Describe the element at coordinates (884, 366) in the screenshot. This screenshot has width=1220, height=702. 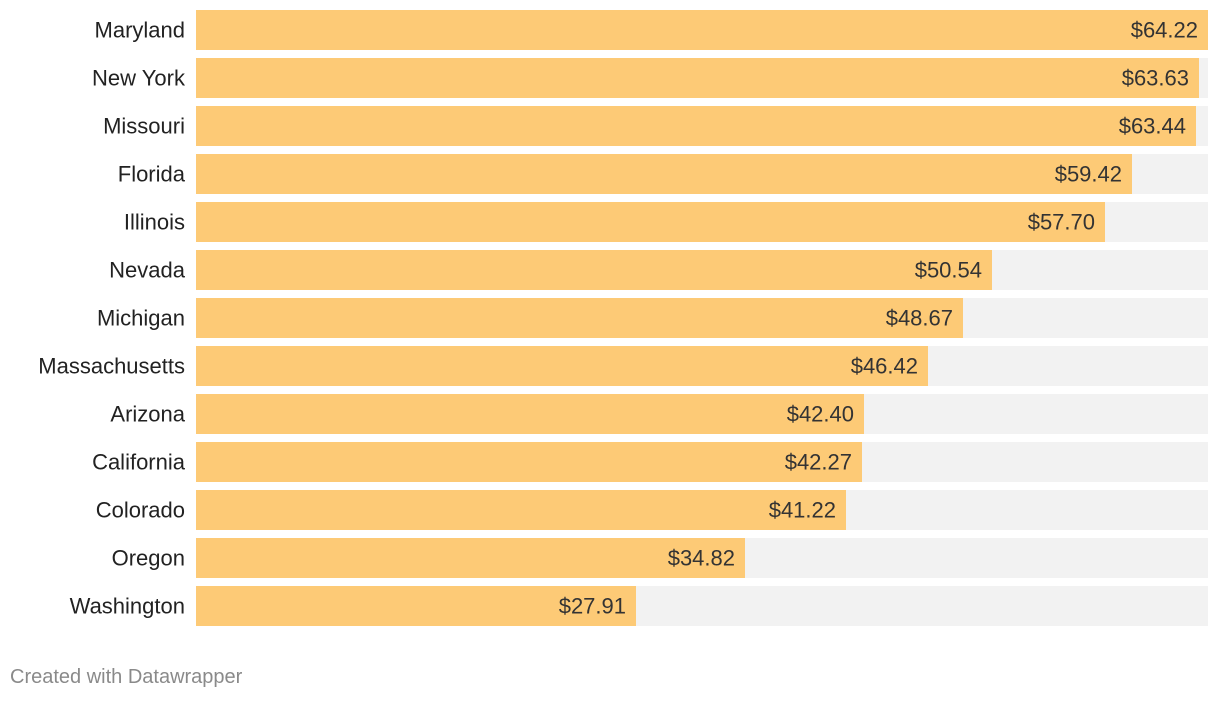
I see `value-label: $46.42` at that location.